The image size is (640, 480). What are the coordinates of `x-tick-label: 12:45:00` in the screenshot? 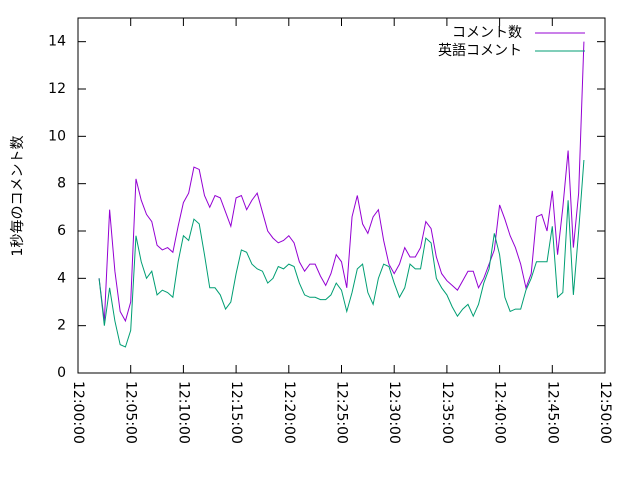 It's located at (552, 412).